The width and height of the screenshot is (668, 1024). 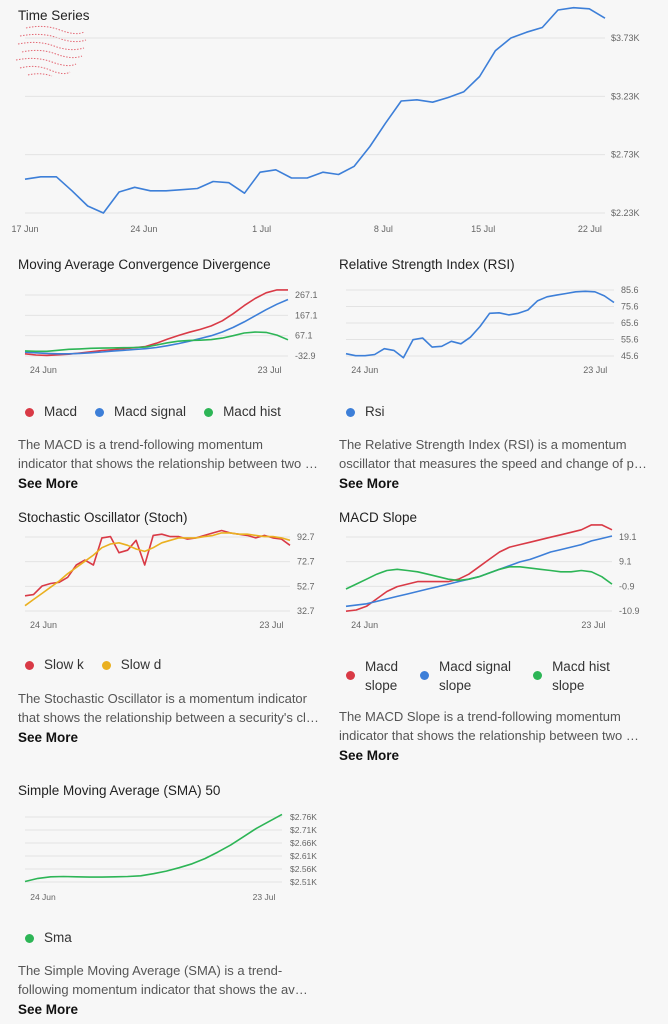 What do you see at coordinates (625, 38) in the screenshot?
I see `y-tick-label: $3.73K` at bounding box center [625, 38].